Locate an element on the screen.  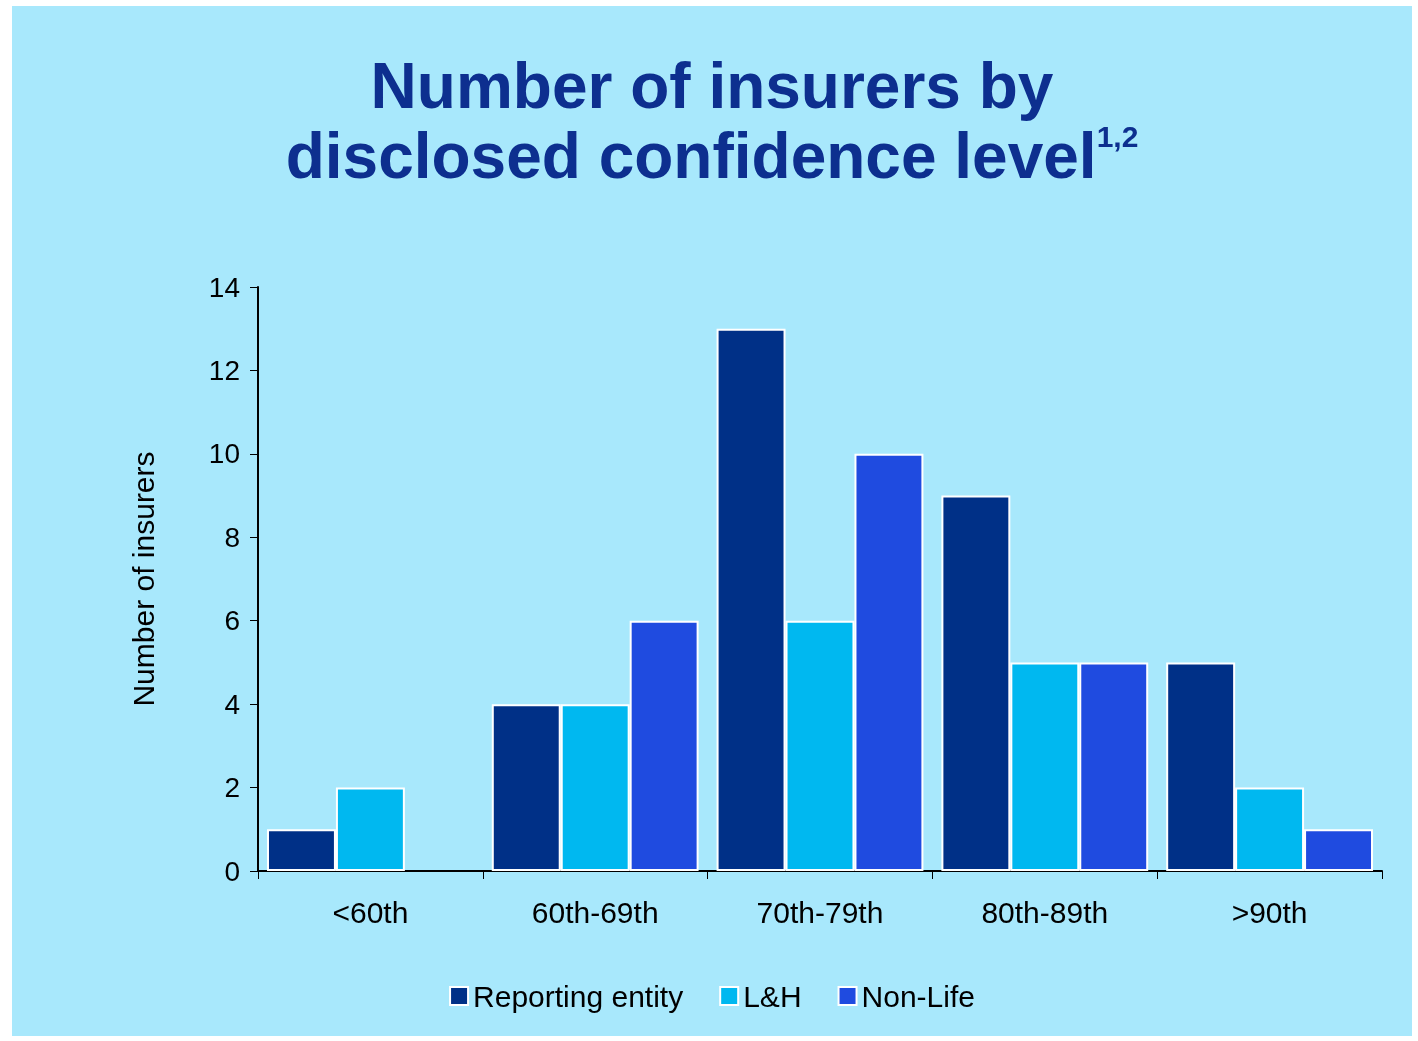
y-tick-label: 8 is located at coordinates (232, 537).